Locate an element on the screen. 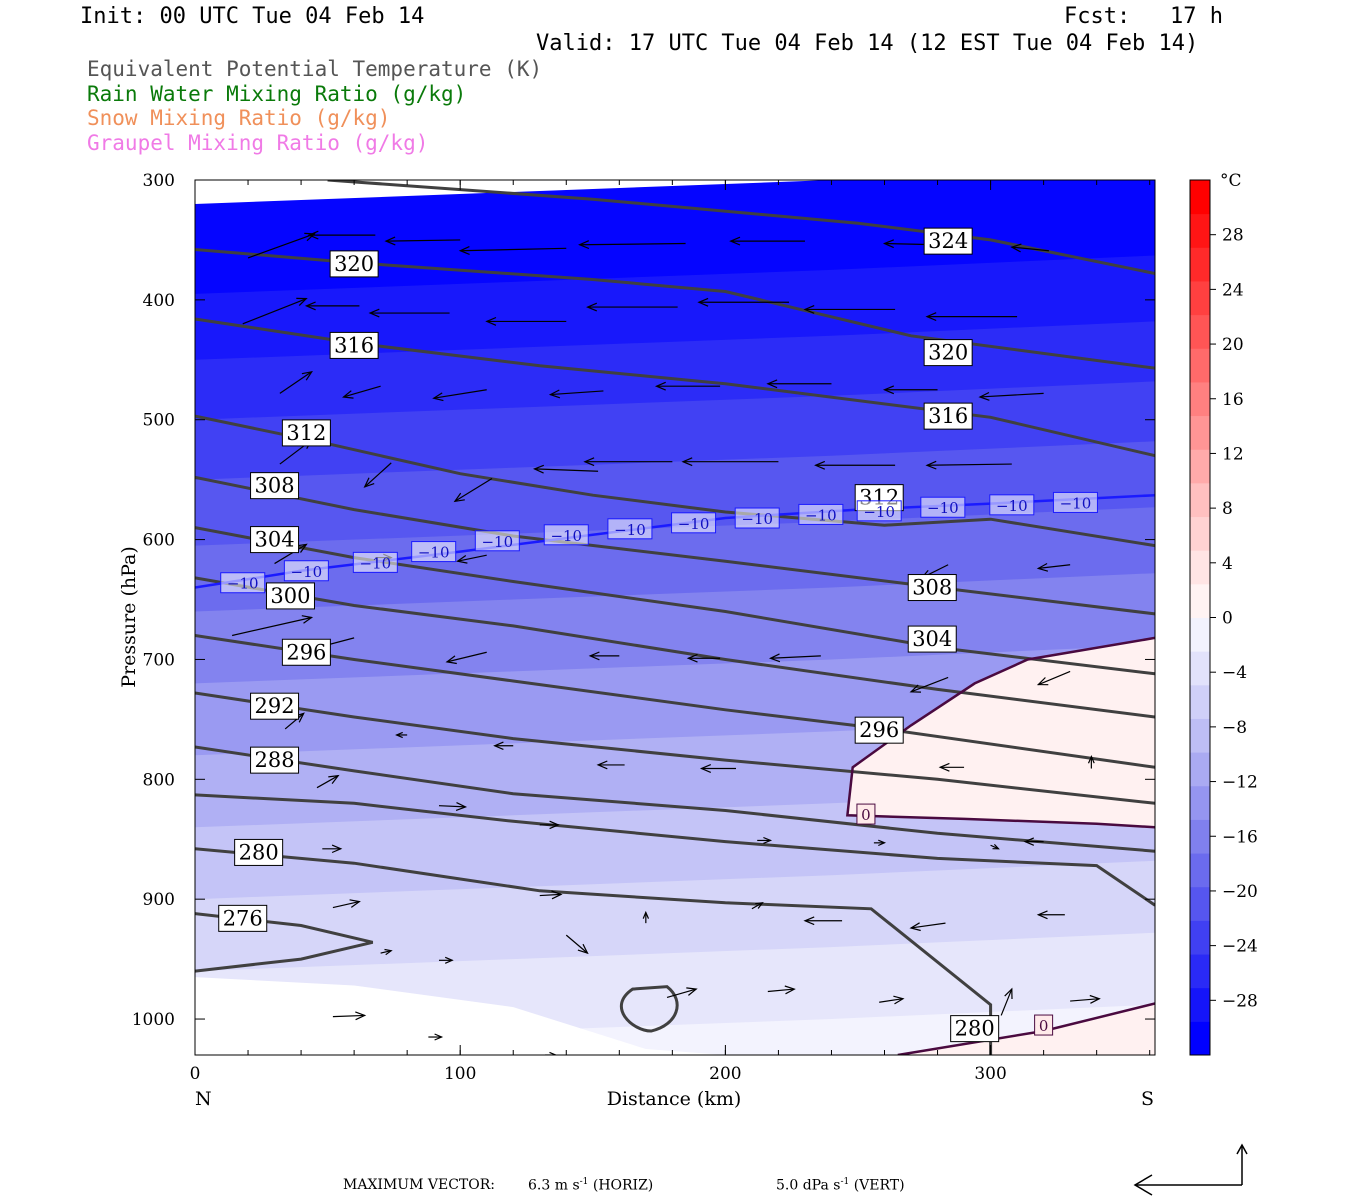 Image resolution: width=1350 pixels, height=1200 pixels. colorbar-tick-label: −28 is located at coordinates (1240, 1001).